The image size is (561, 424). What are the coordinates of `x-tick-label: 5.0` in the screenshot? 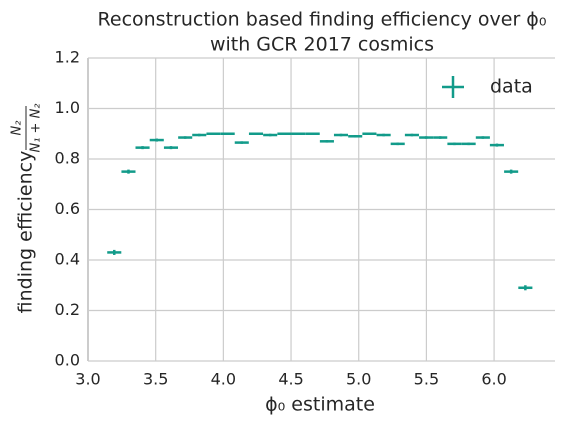 It's located at (358, 379).